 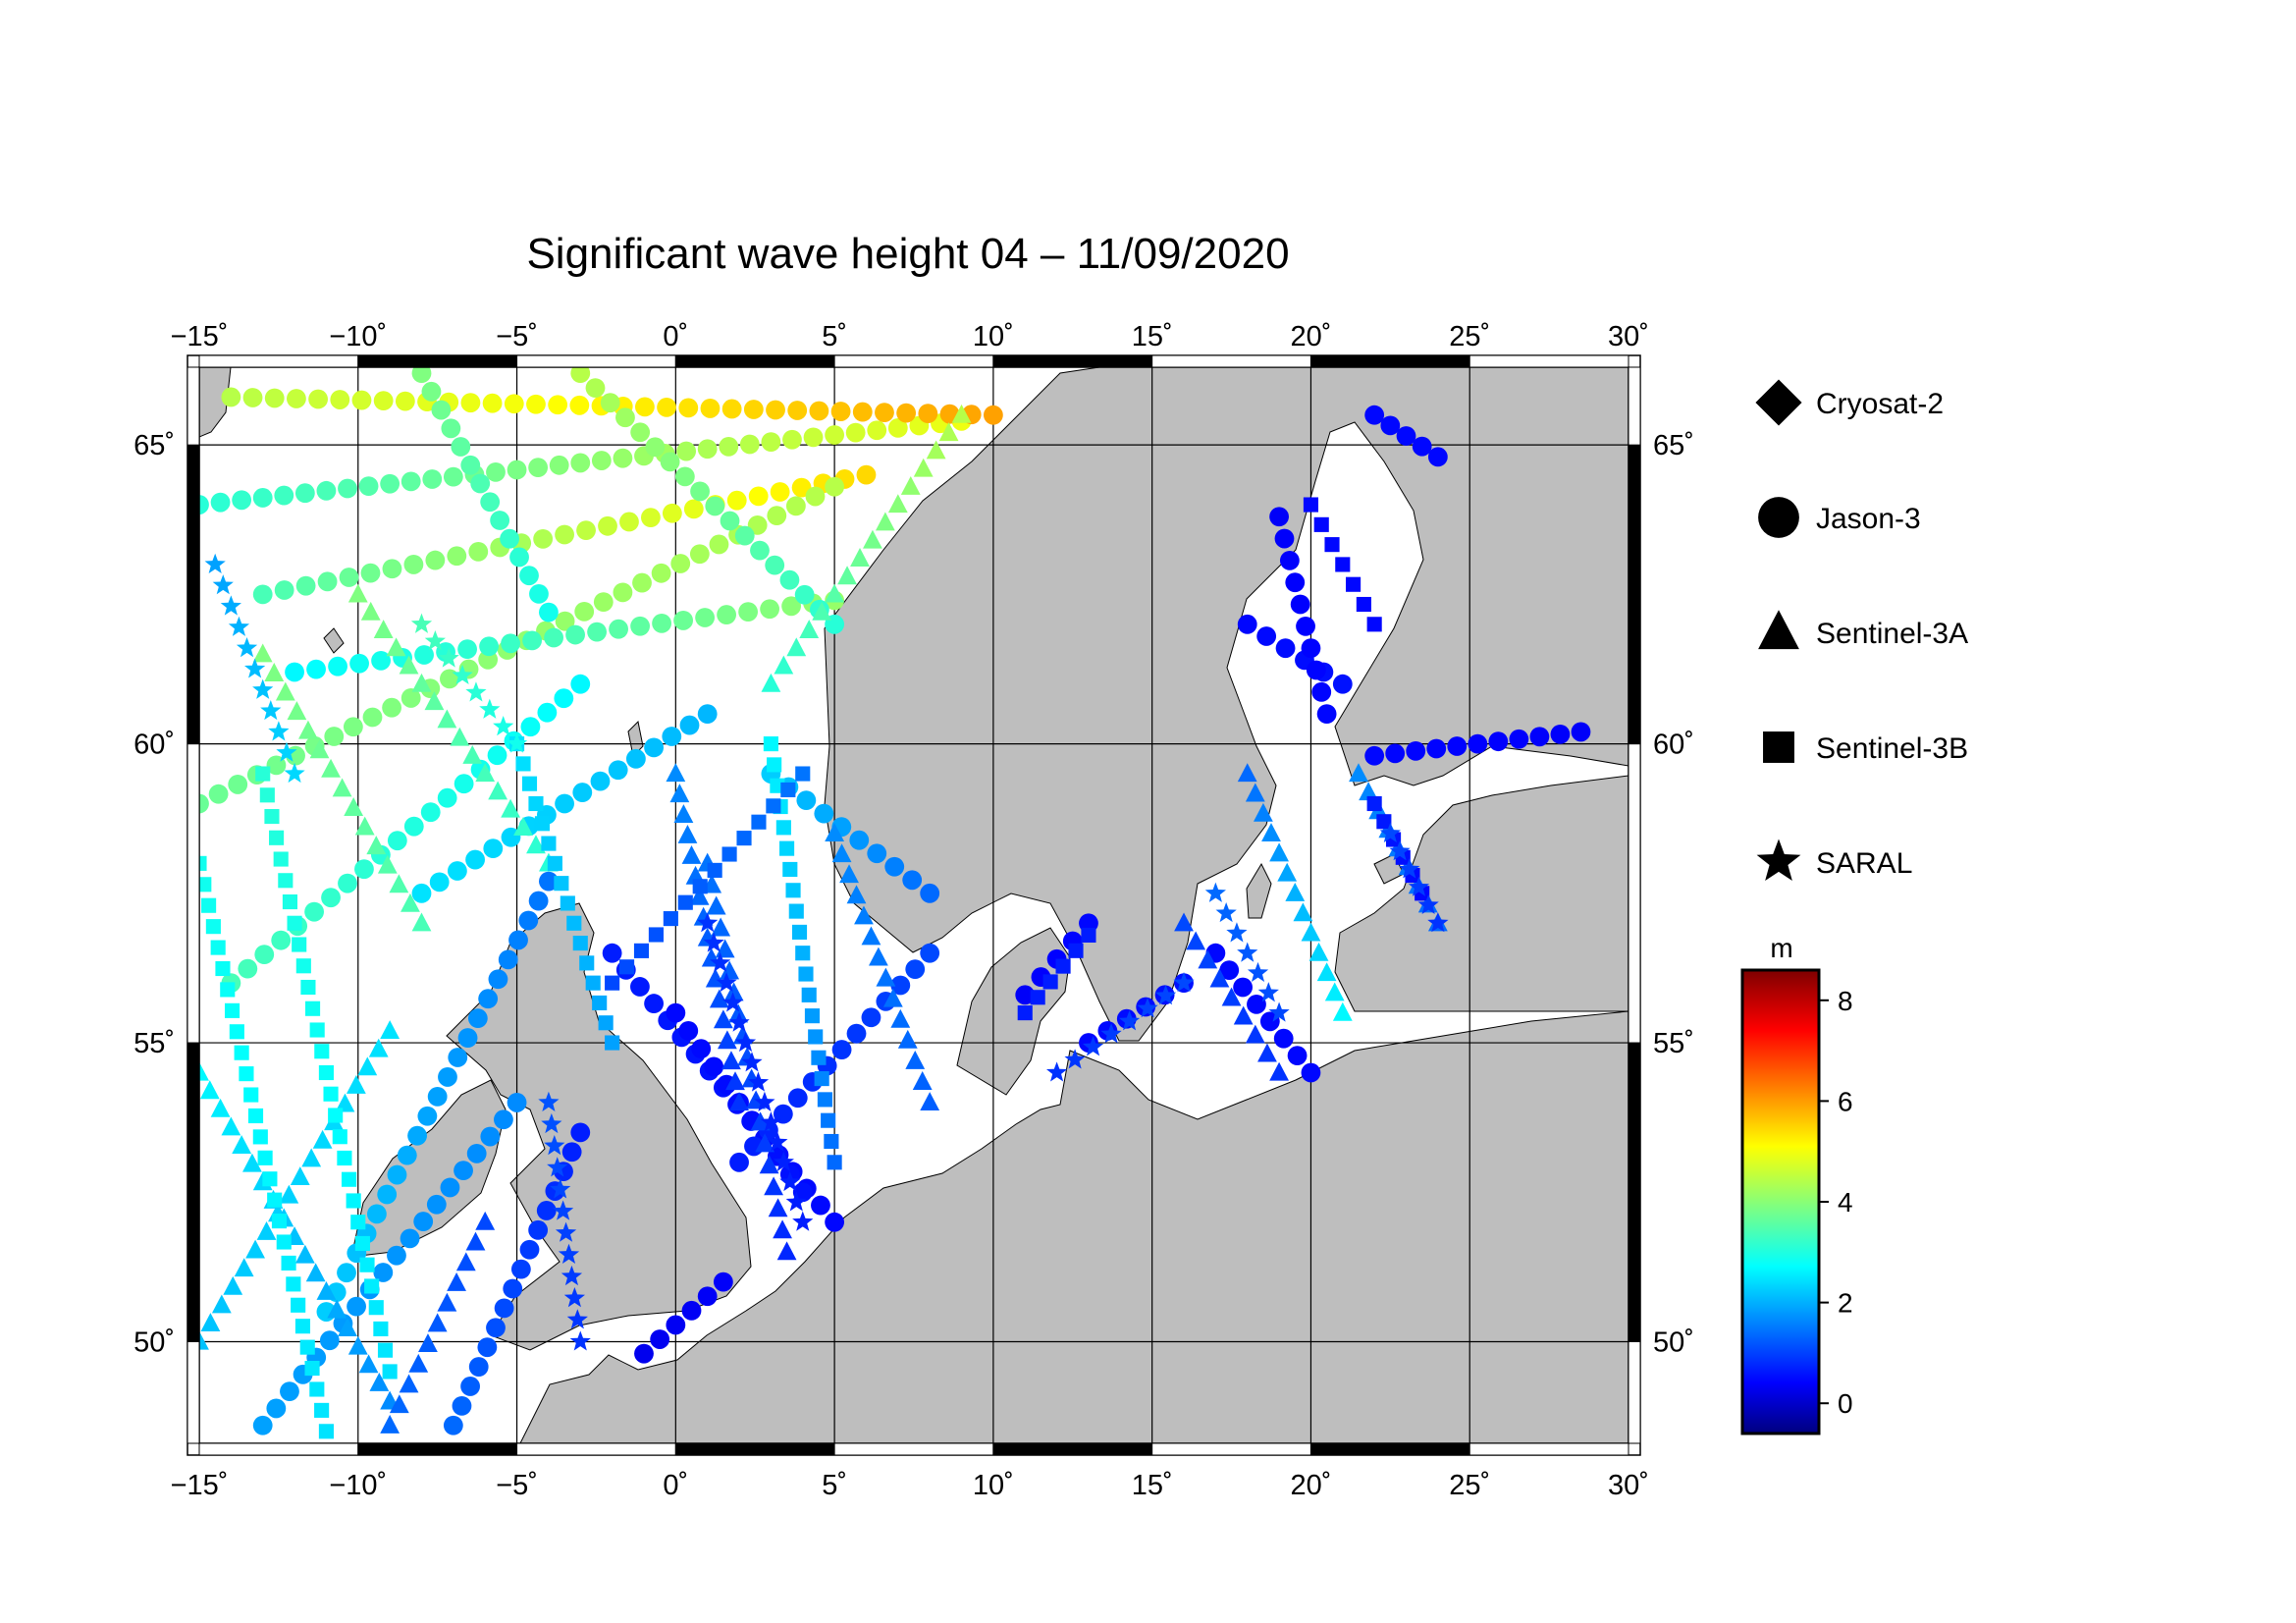 What do you see at coordinates (994, 1485) in the screenshot?
I see `lon-tick-label-bottom: 10˚` at bounding box center [994, 1485].